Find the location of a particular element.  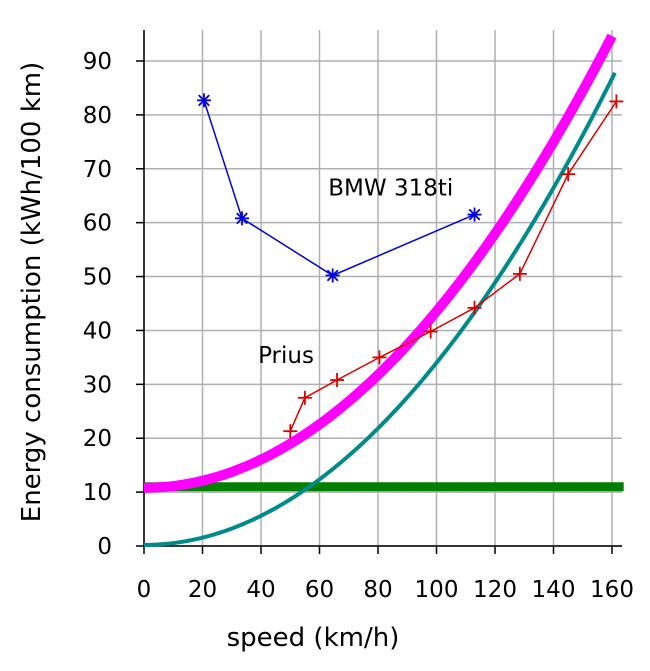

y-tick-label: 30 is located at coordinates (97, 385).